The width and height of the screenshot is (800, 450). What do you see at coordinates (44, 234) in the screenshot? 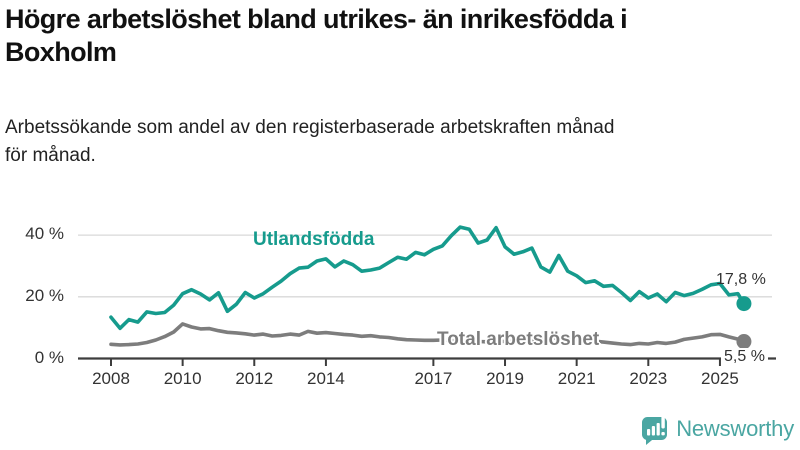
I see `y-axis-label-40: 40 %` at bounding box center [44, 234].